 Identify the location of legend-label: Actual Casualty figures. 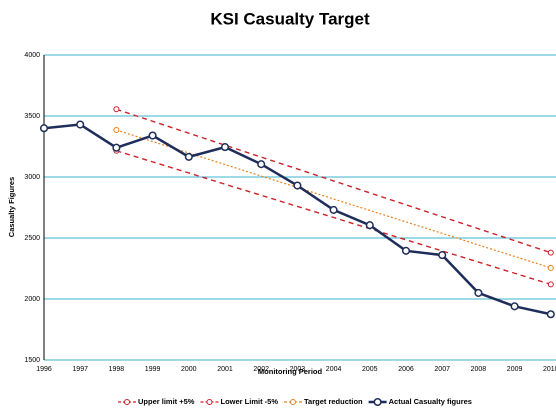
(430, 401).